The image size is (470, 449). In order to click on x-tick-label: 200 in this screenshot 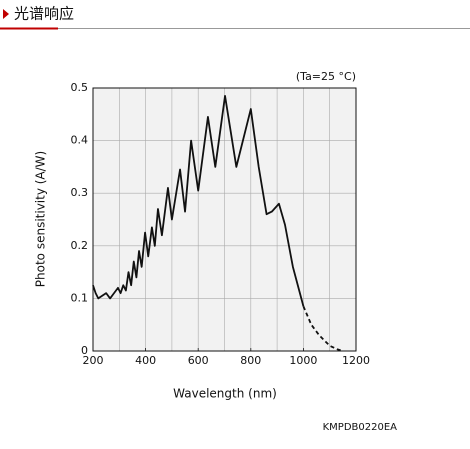, I will do `click(93, 360)`.